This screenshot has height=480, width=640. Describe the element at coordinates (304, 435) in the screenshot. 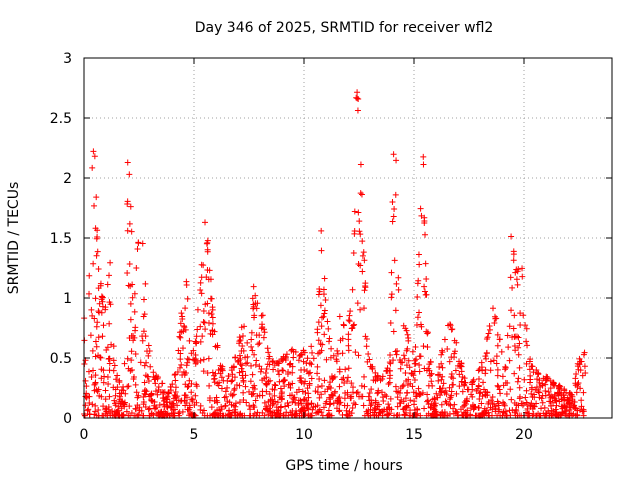

I see `x-tick-label: 10` at that location.